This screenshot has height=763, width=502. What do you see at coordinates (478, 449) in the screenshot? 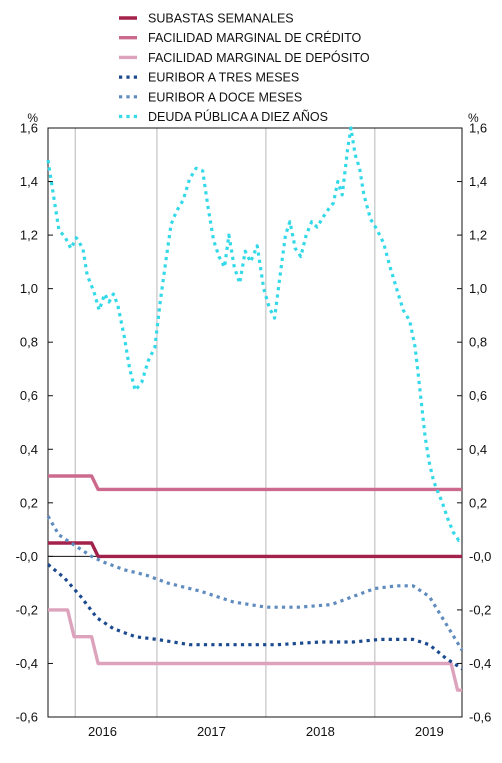
I see `y-tick-label-right: 0,4` at bounding box center [478, 449].